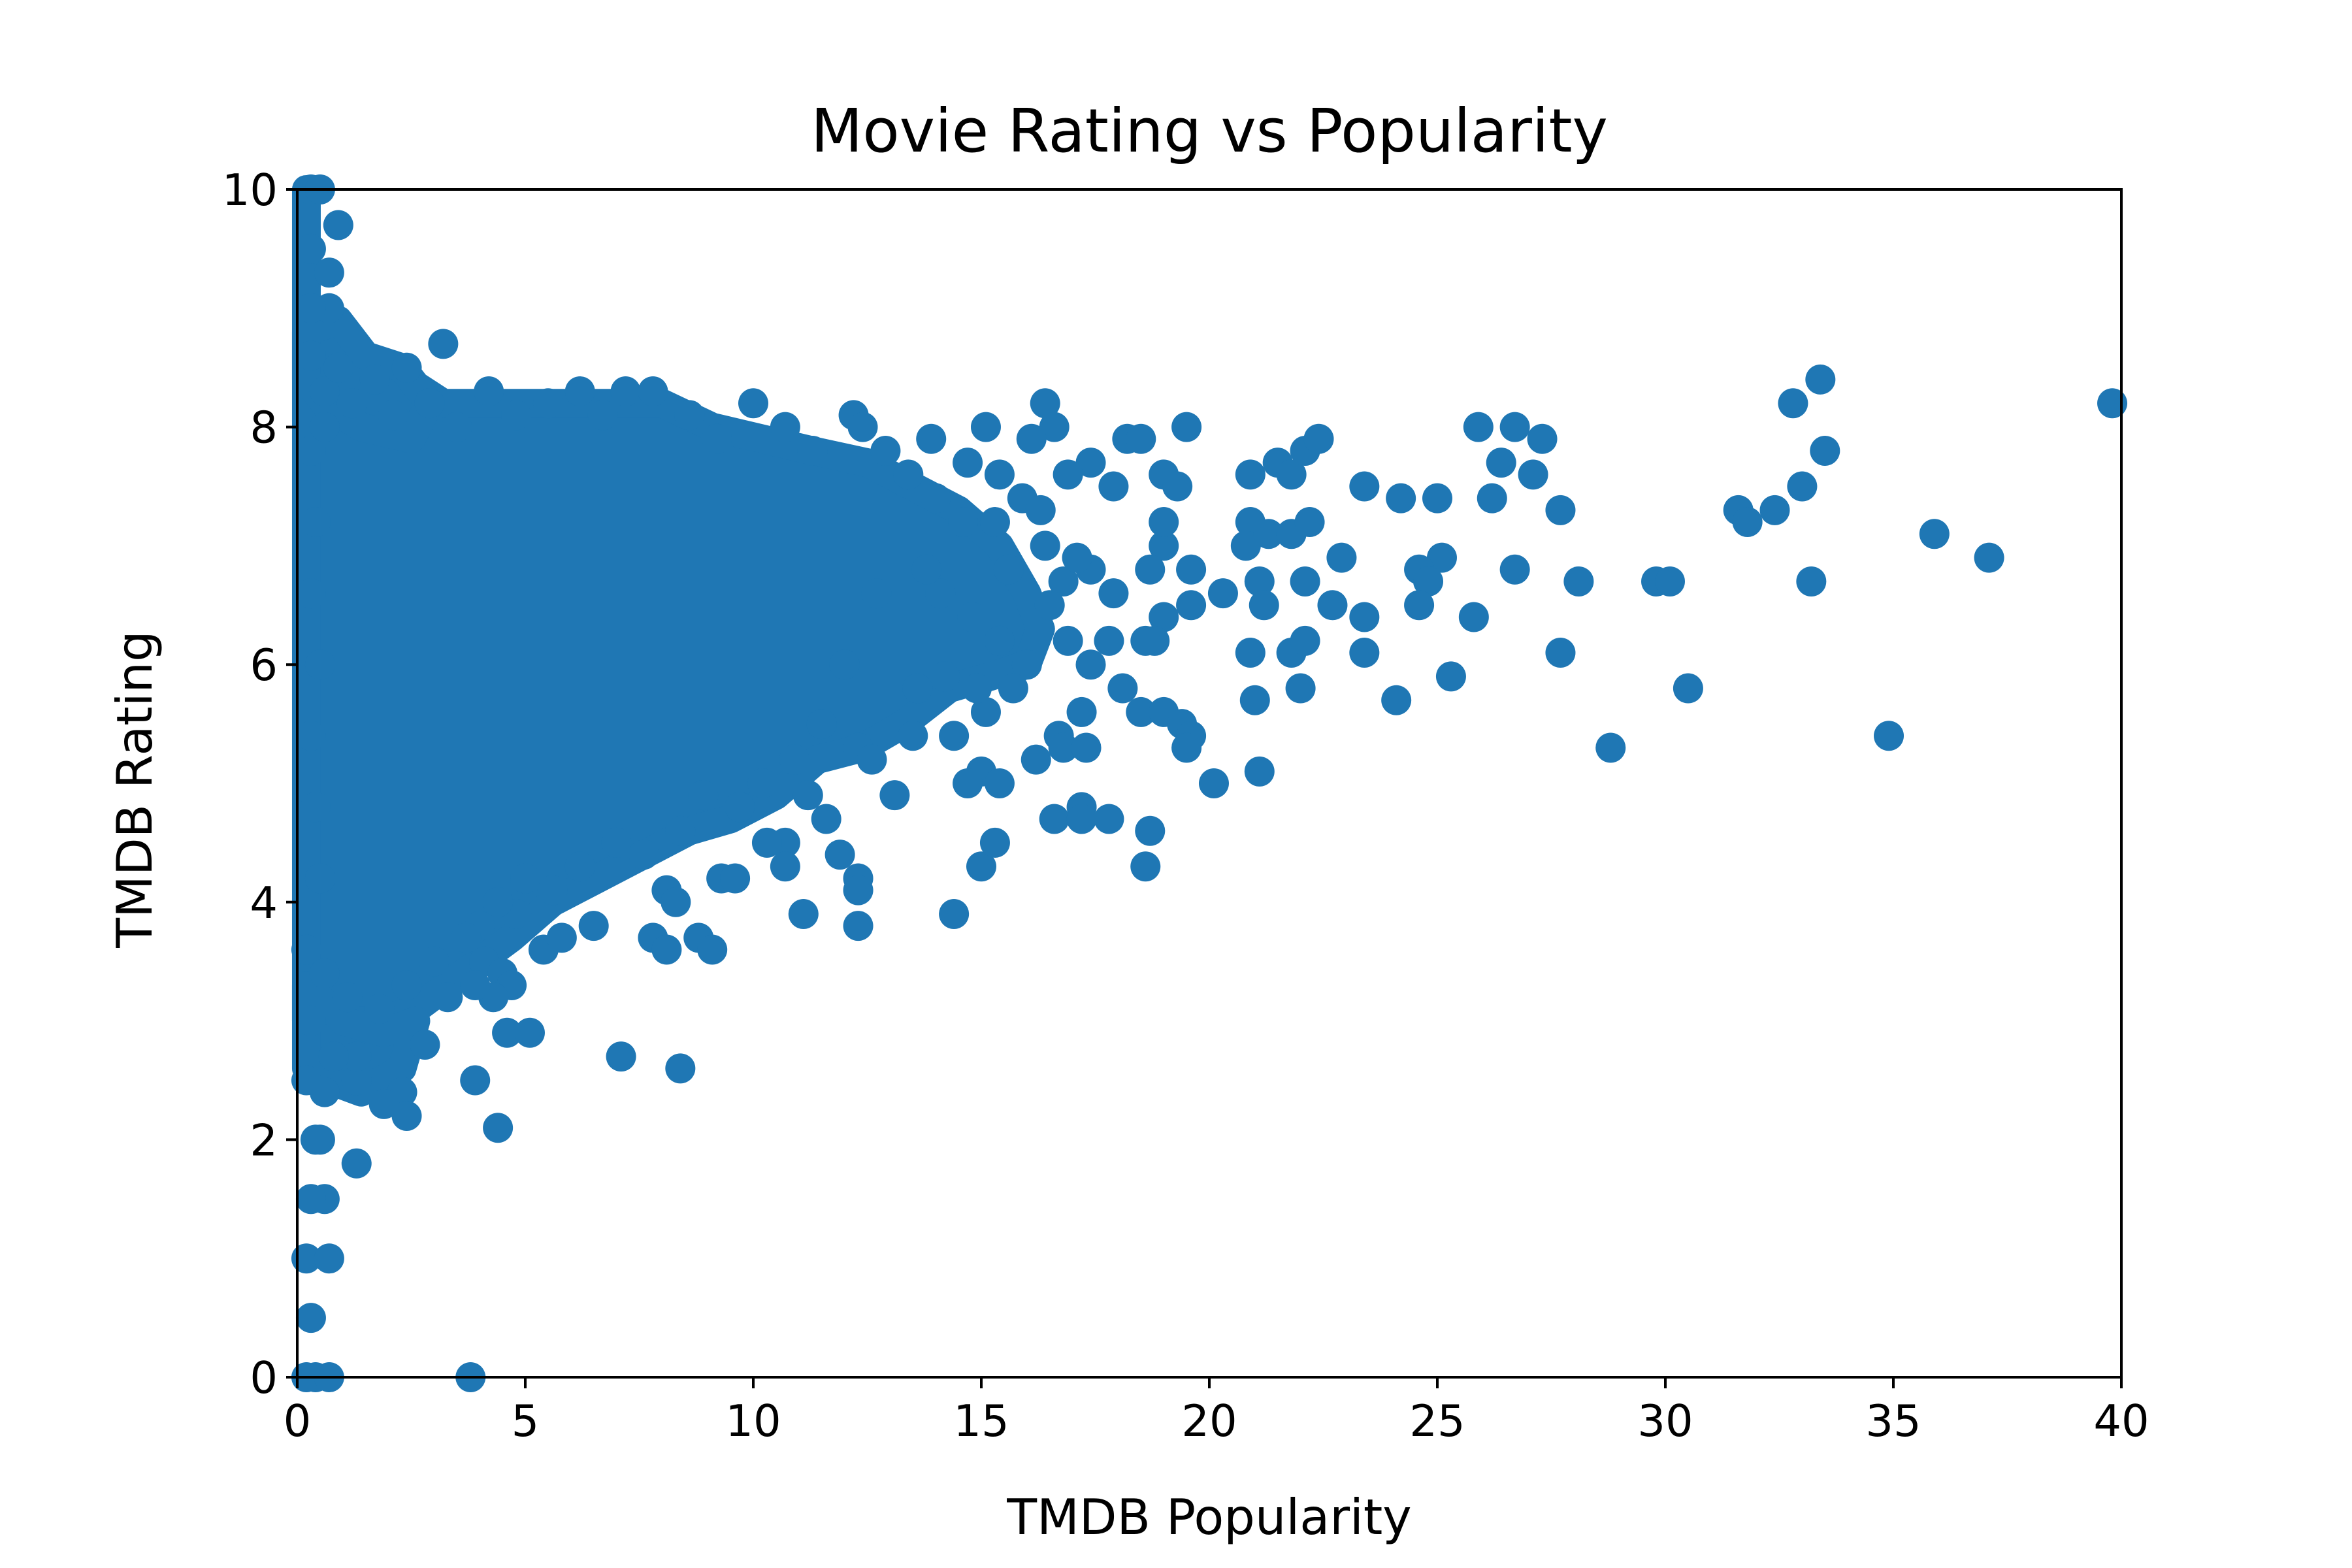 The width and height of the screenshot is (2352, 1568). I want to click on y-tick-label: 2, so click(264, 1140).